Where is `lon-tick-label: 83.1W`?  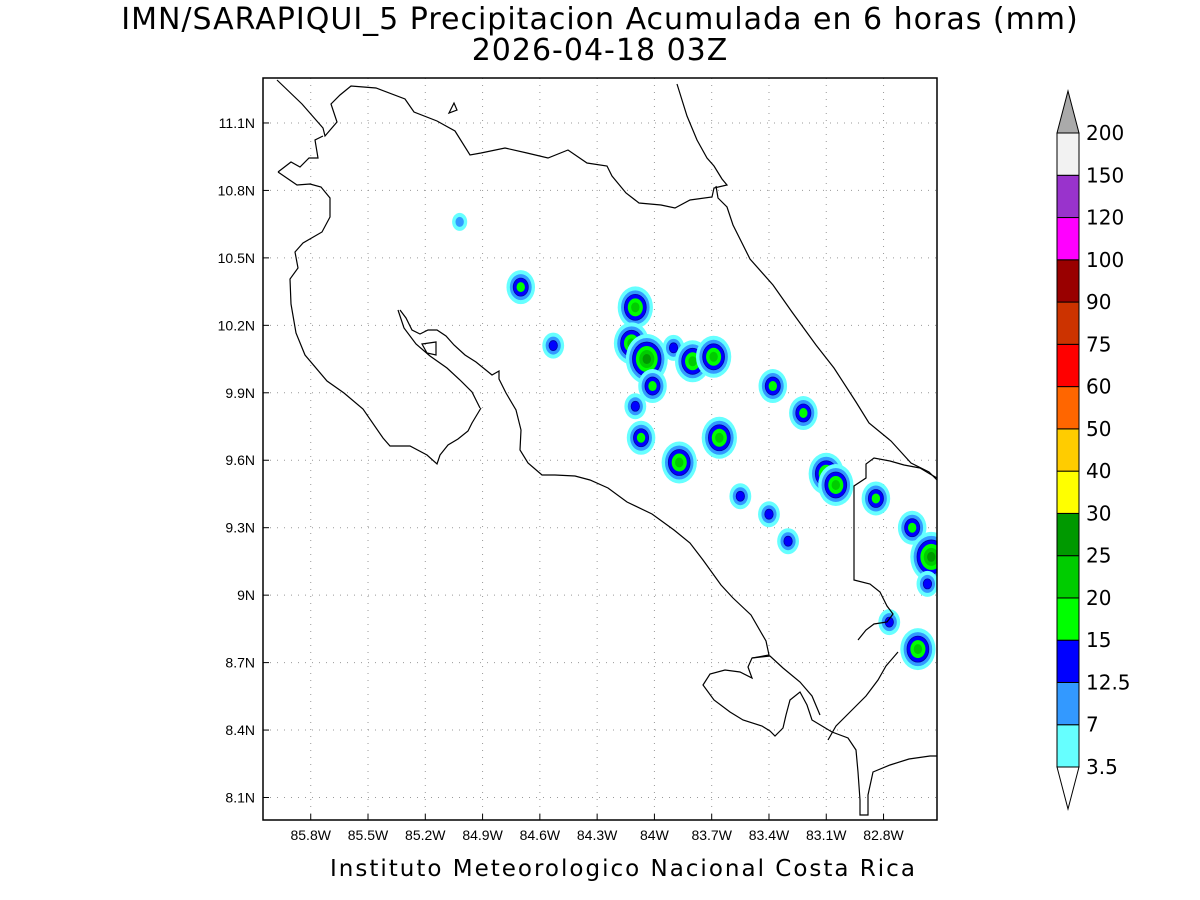 lon-tick-label: 83.1W is located at coordinates (826, 835).